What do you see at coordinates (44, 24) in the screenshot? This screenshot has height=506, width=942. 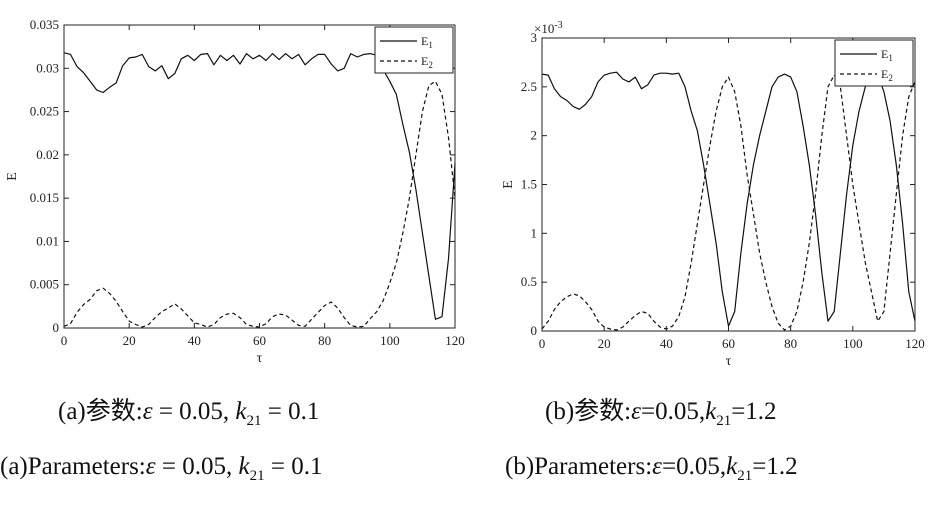 I see `y-tick-label: 0.035` at bounding box center [44, 24].